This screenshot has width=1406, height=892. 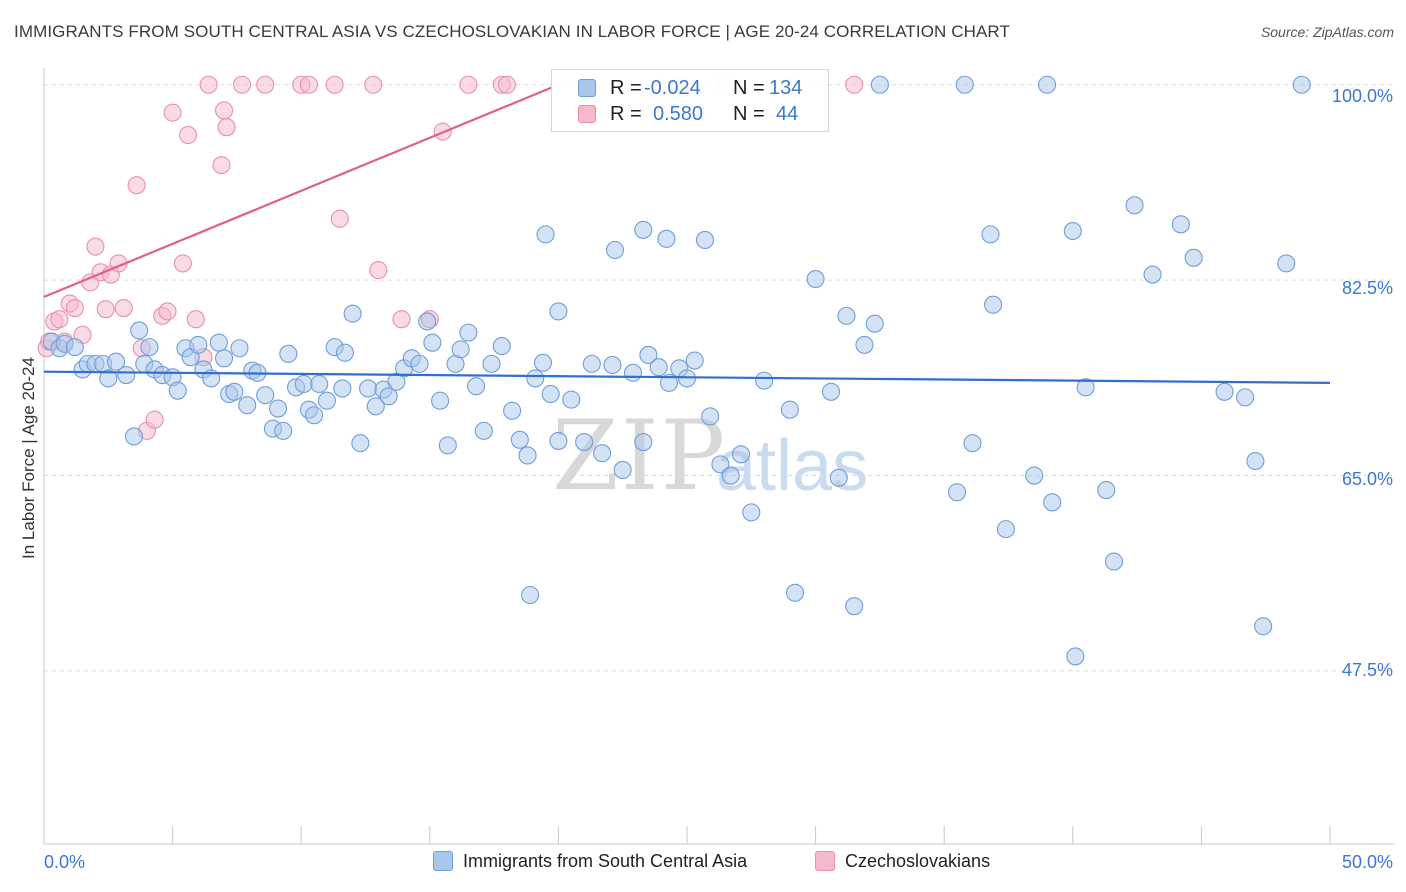 I want to click on pink-series-swatch-icon, so click(x=825, y=861).